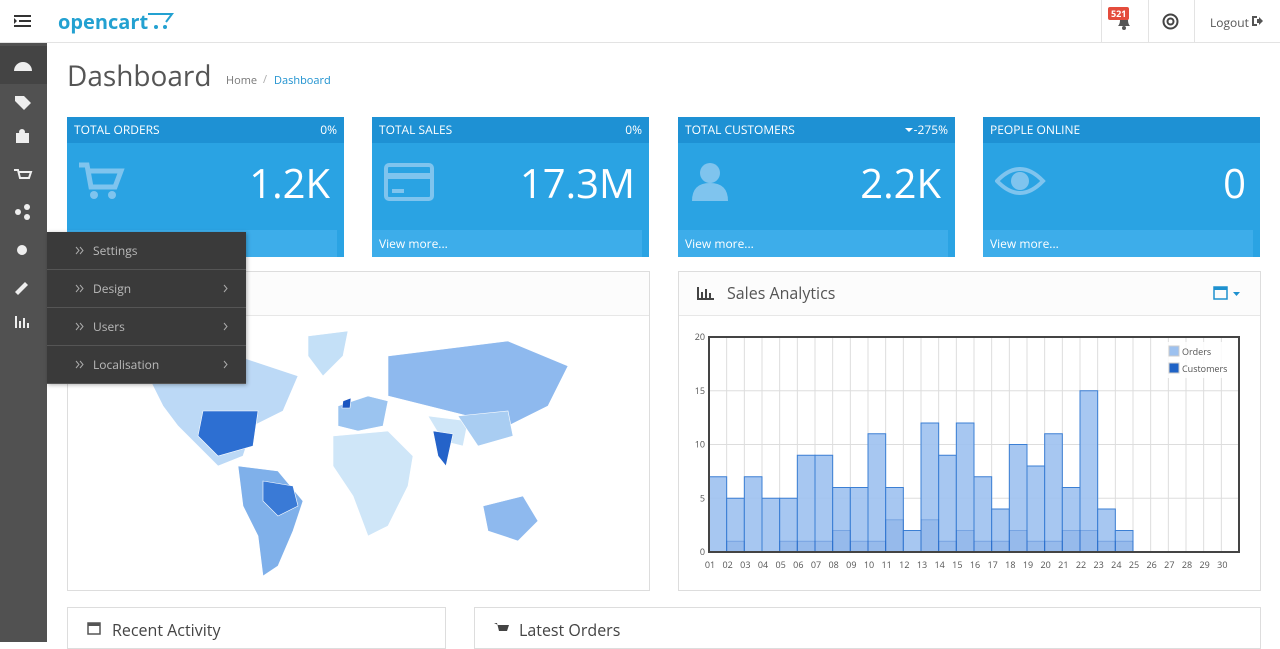  Describe the element at coordinates (1099, 564) in the screenshot. I see `x-tick-label: 23` at that location.